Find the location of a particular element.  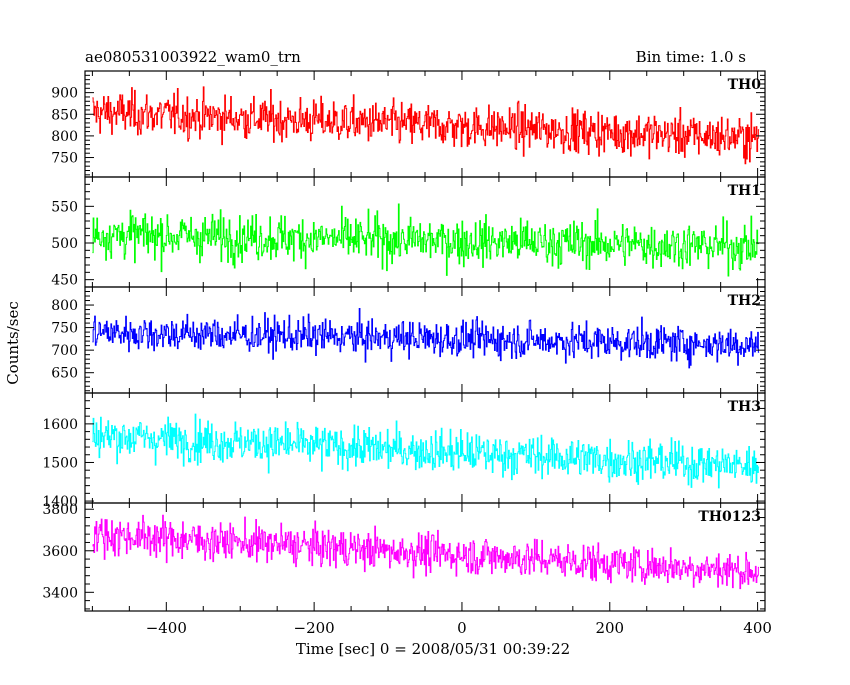

y-tick-label: 1500 is located at coordinates (60, 463).